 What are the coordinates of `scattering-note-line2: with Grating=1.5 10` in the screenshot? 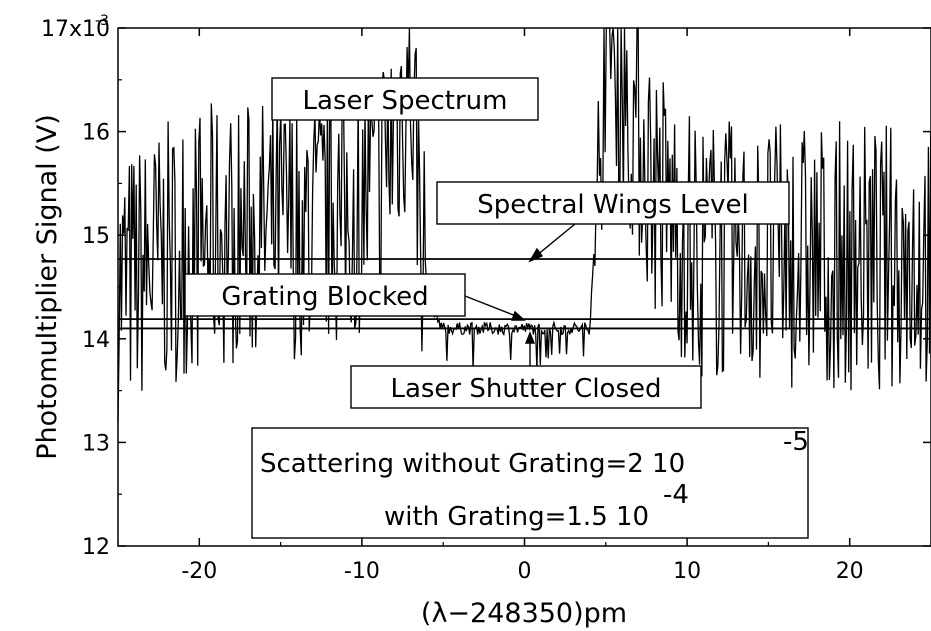 It's located at (516, 517).